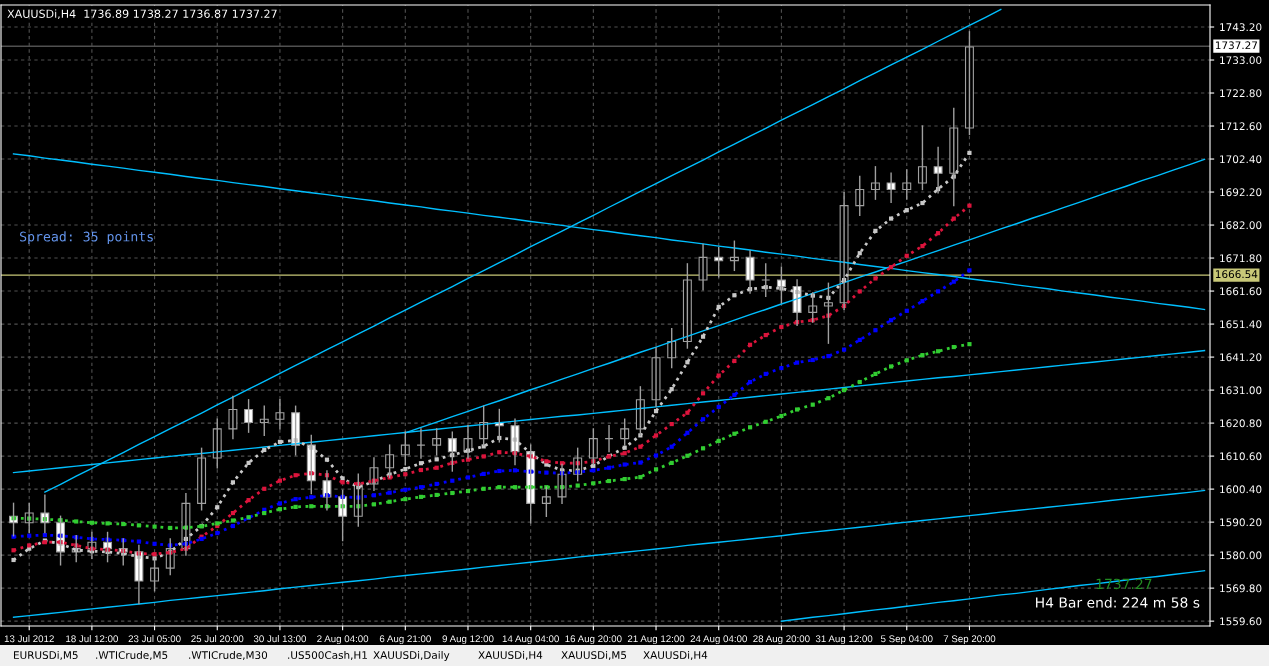 The height and width of the screenshot is (666, 1269). What do you see at coordinates (969, 640) in the screenshot?
I see `x-tick-label: 7 Sep 20:00` at bounding box center [969, 640].